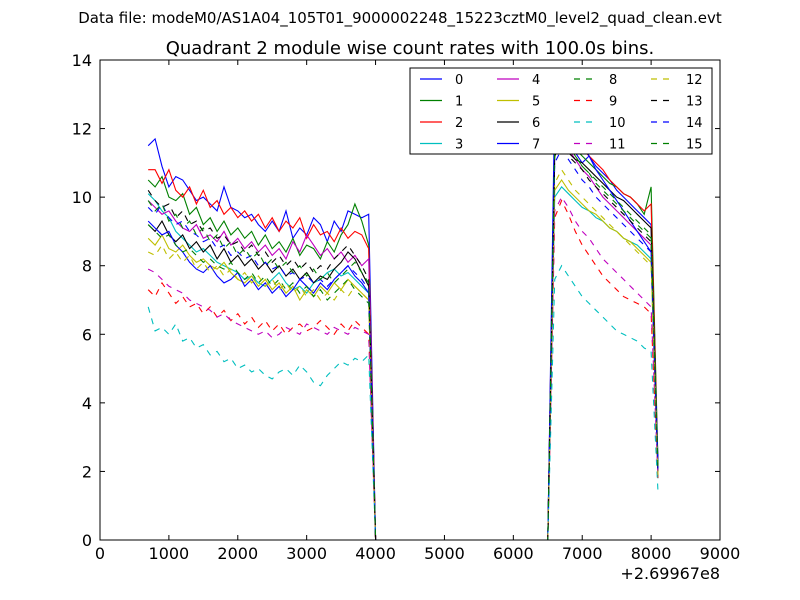 The height and width of the screenshot is (600, 800). I want to click on legend-label-7: 7, so click(536, 145).